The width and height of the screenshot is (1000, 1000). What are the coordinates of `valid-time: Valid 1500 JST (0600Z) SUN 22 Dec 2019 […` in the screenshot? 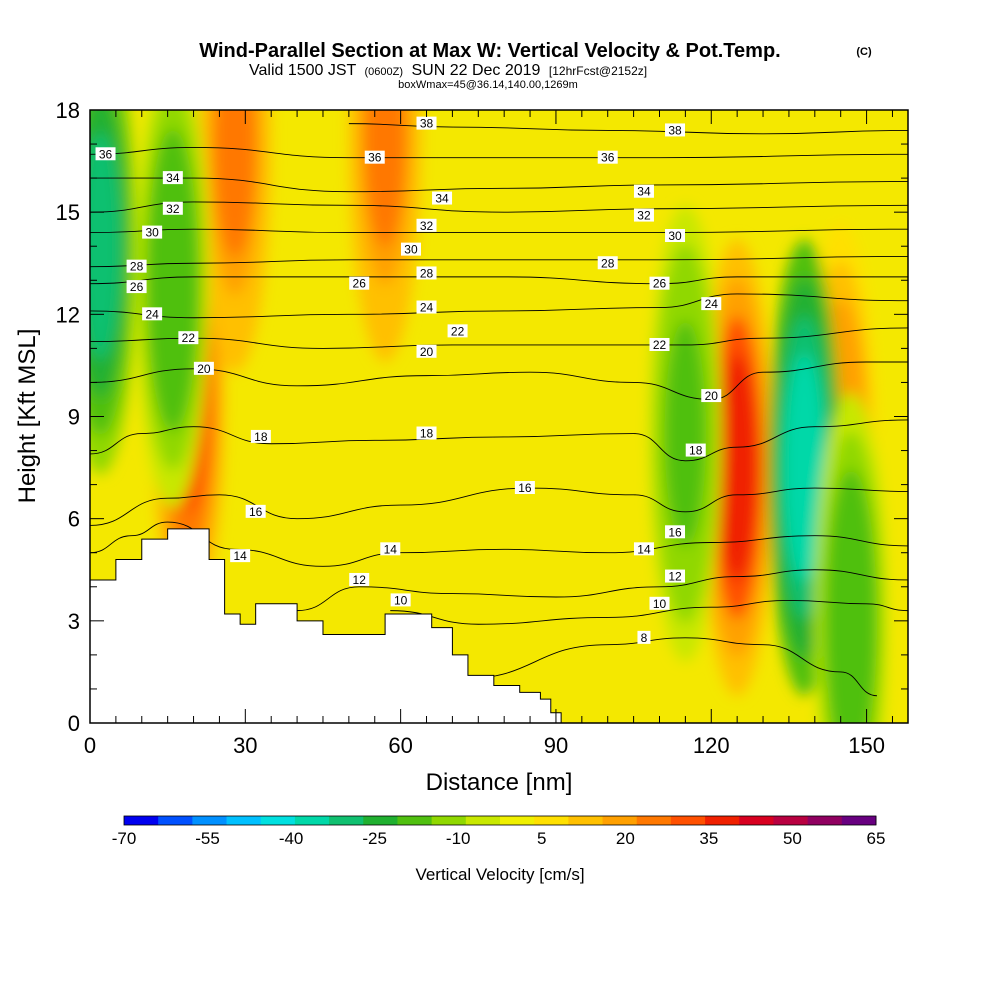 It's located at (448, 70).